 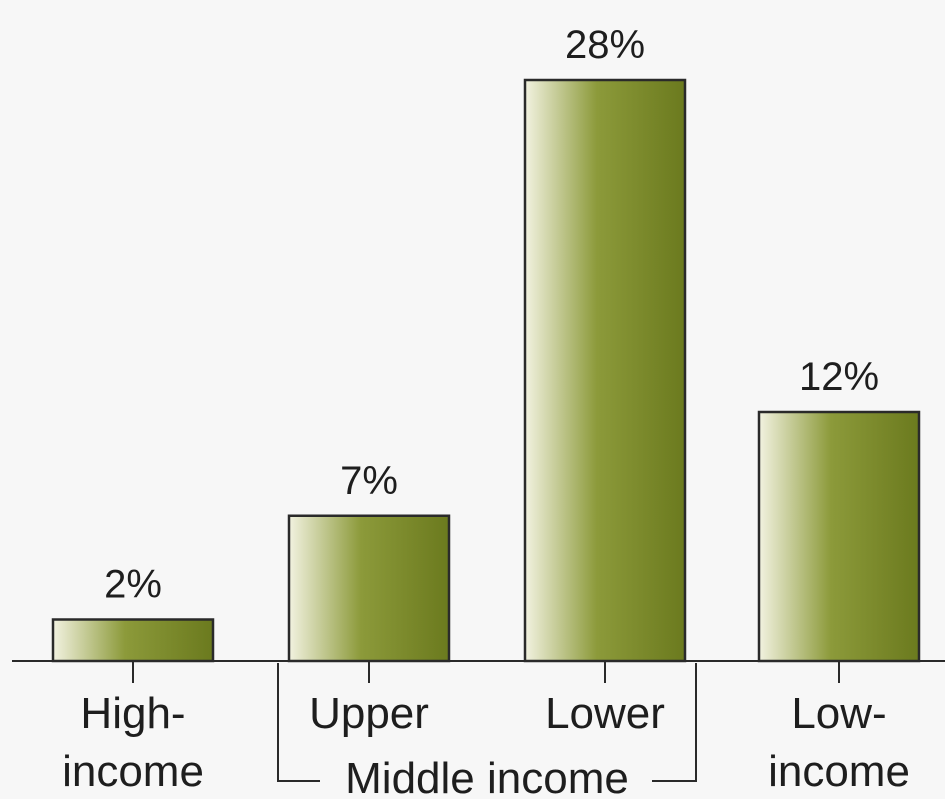 I want to click on category-label-lower: Lower, so click(x=605, y=713).